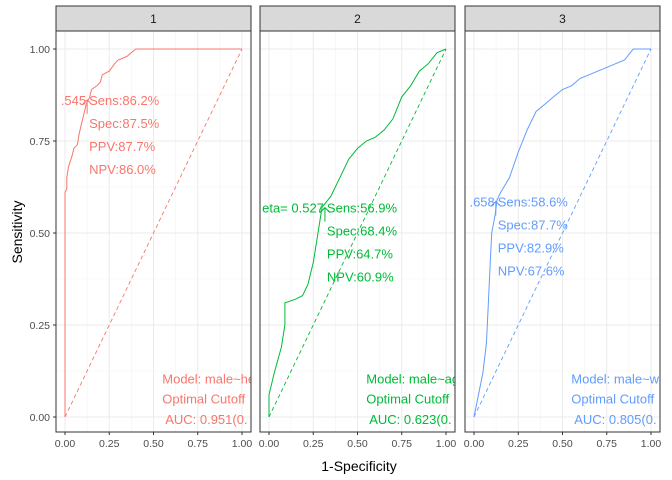 This screenshot has width=672, height=480. What do you see at coordinates (531, 270) in the screenshot?
I see `metric-label: NPV:67.6%` at bounding box center [531, 270].